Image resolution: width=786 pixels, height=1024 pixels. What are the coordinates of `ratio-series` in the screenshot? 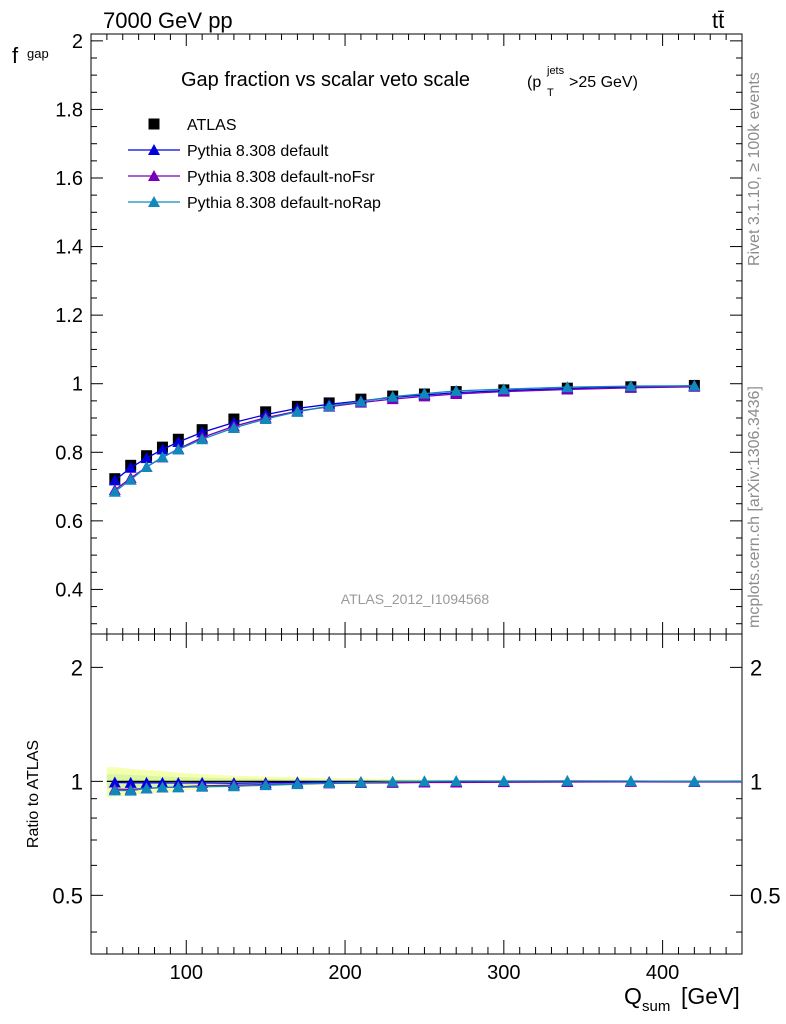 It's located at (425, 785).